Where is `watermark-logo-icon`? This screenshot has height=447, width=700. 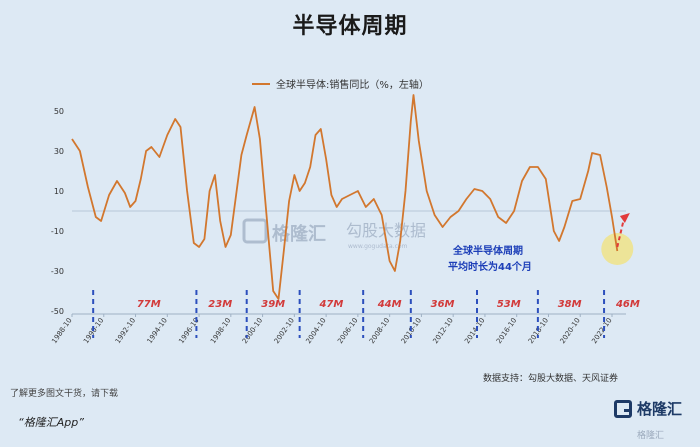
watermark-logo-icon is located at coordinates (255, 231).